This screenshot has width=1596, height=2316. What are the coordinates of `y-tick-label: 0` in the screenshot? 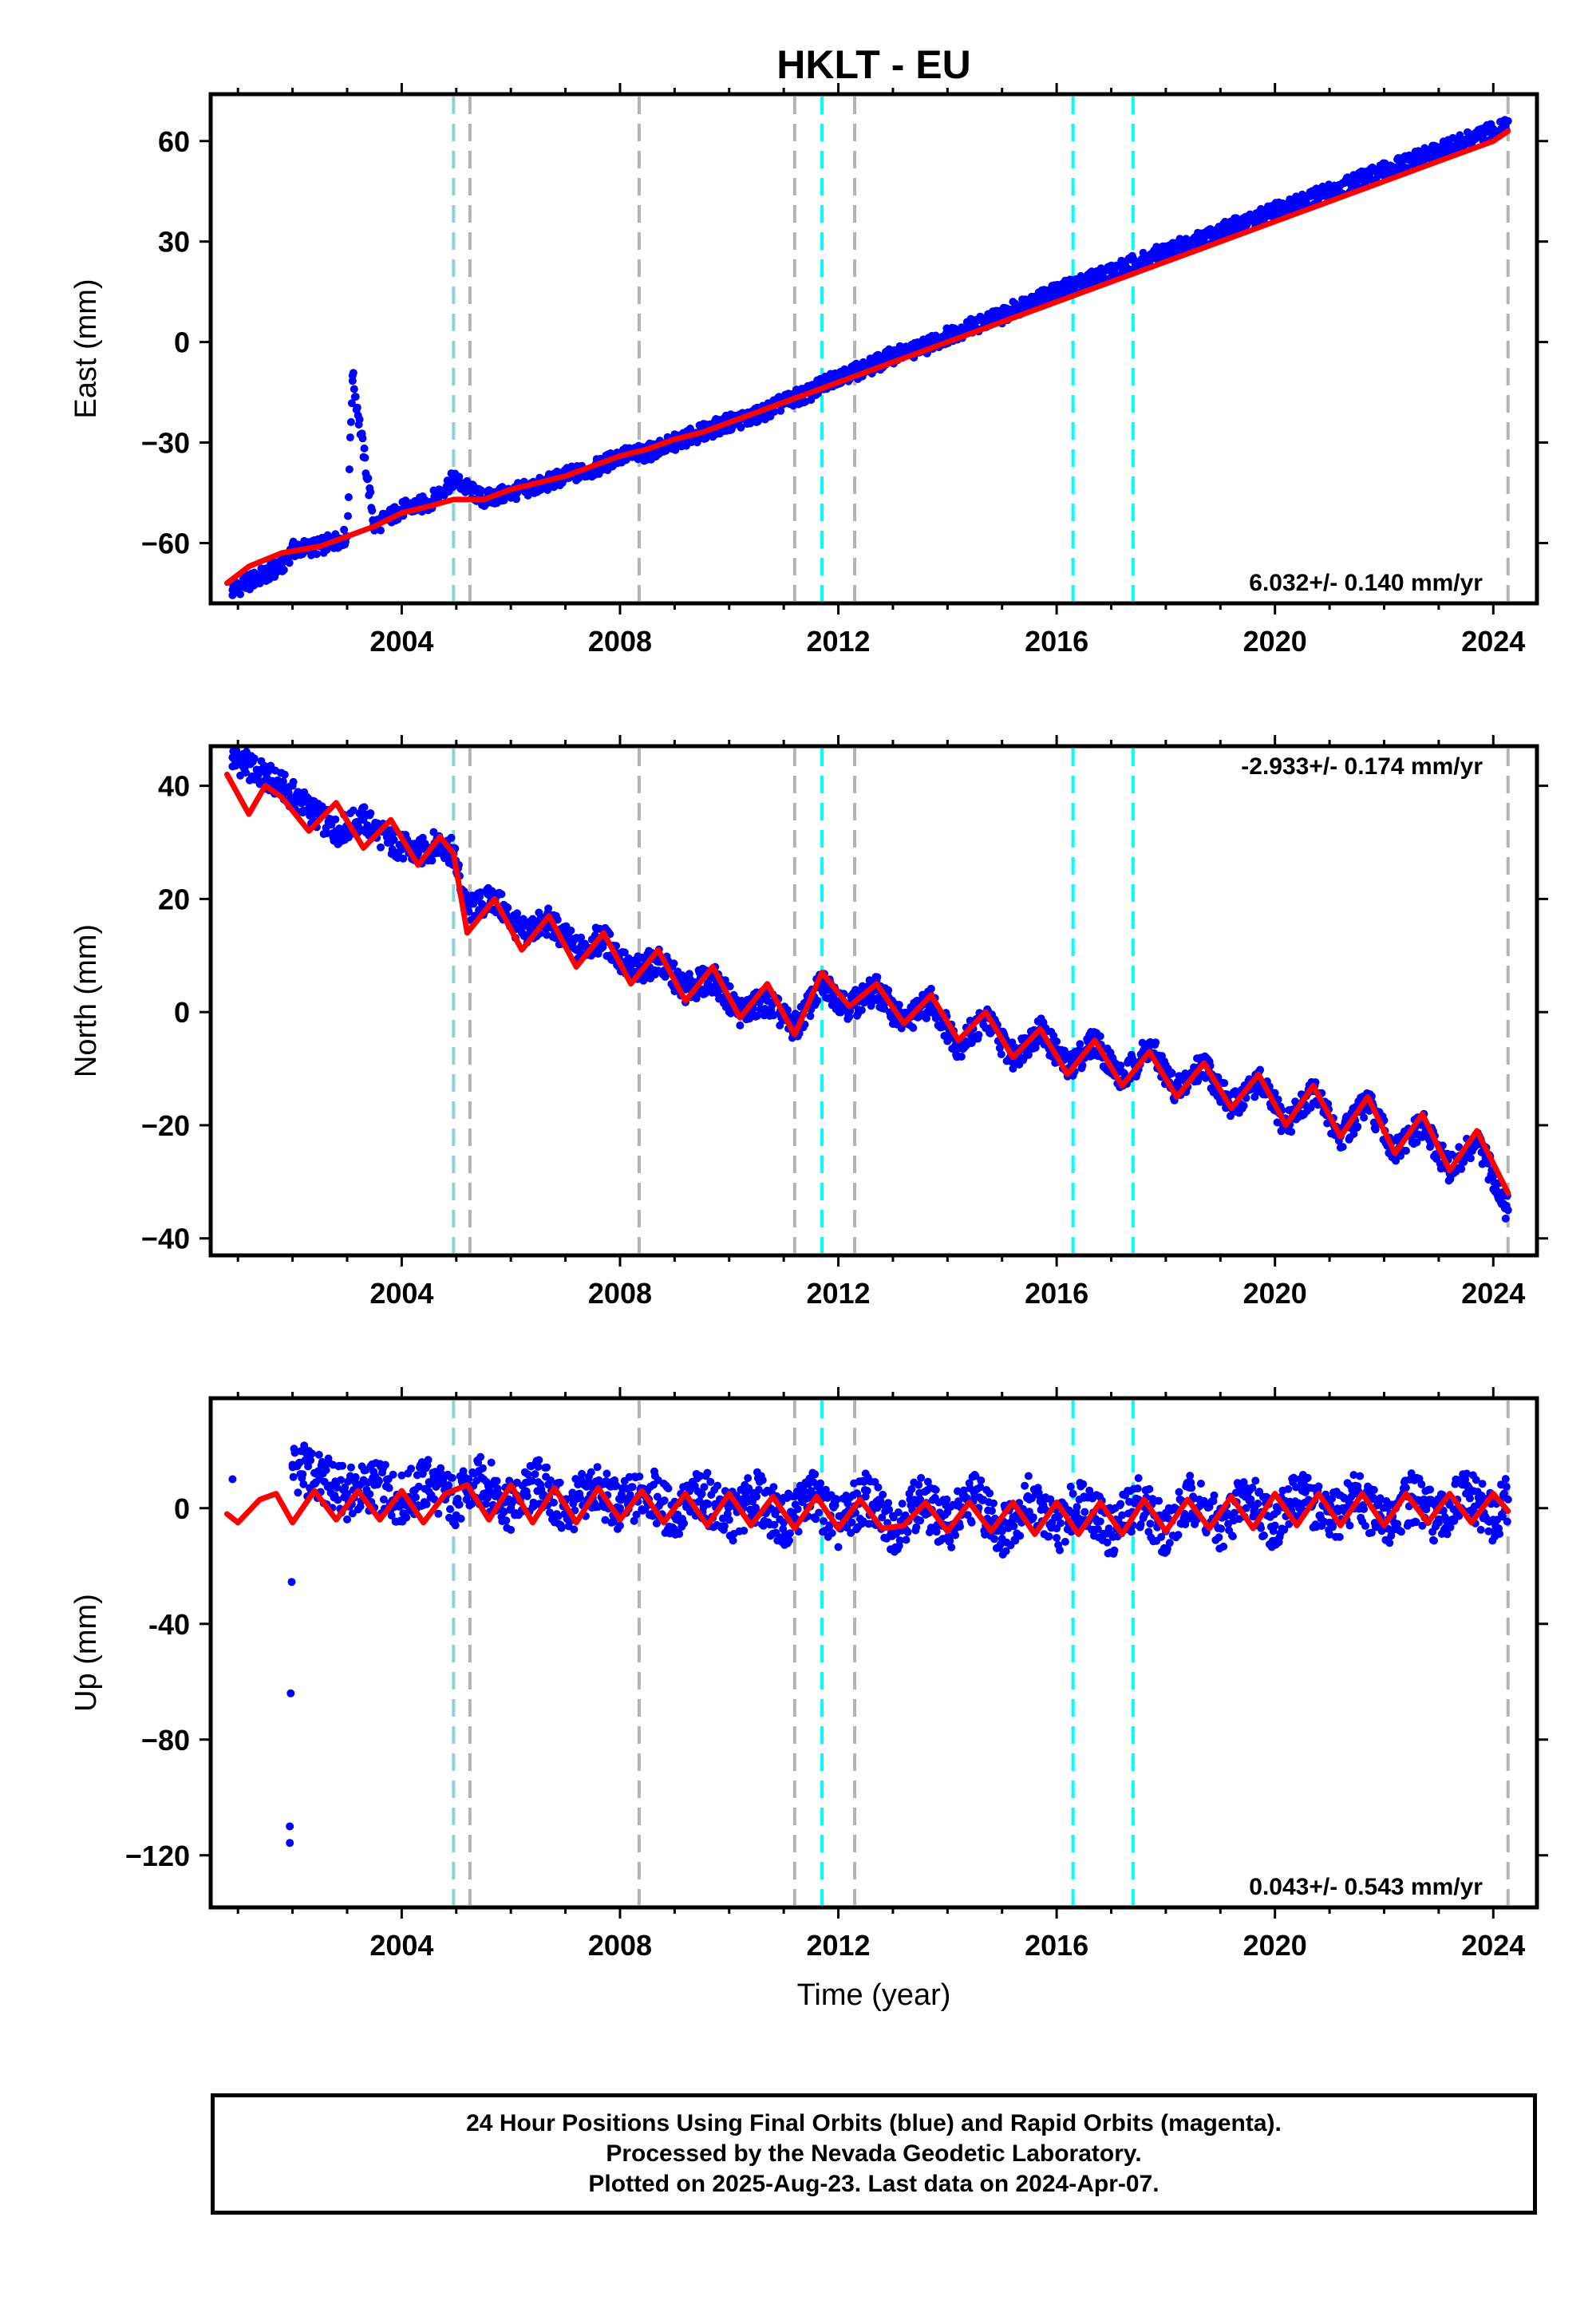 It's located at (182, 1013).